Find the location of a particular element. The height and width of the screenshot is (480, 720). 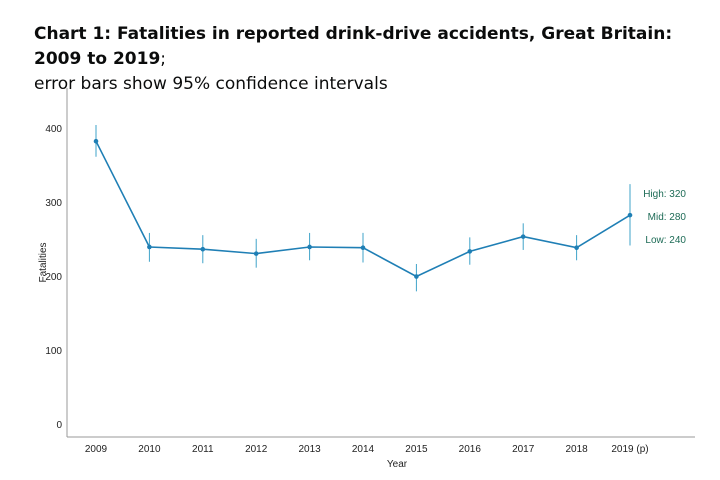

x-tick-label: 2010 is located at coordinates (149, 449).